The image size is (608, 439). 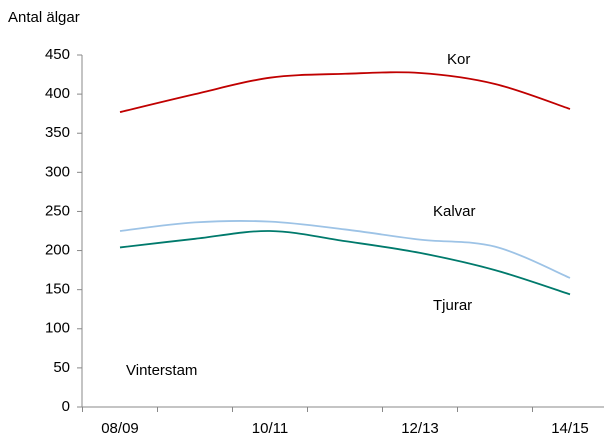 What do you see at coordinates (57, 93) in the screenshot?
I see `y-tick-label: 400` at bounding box center [57, 93].